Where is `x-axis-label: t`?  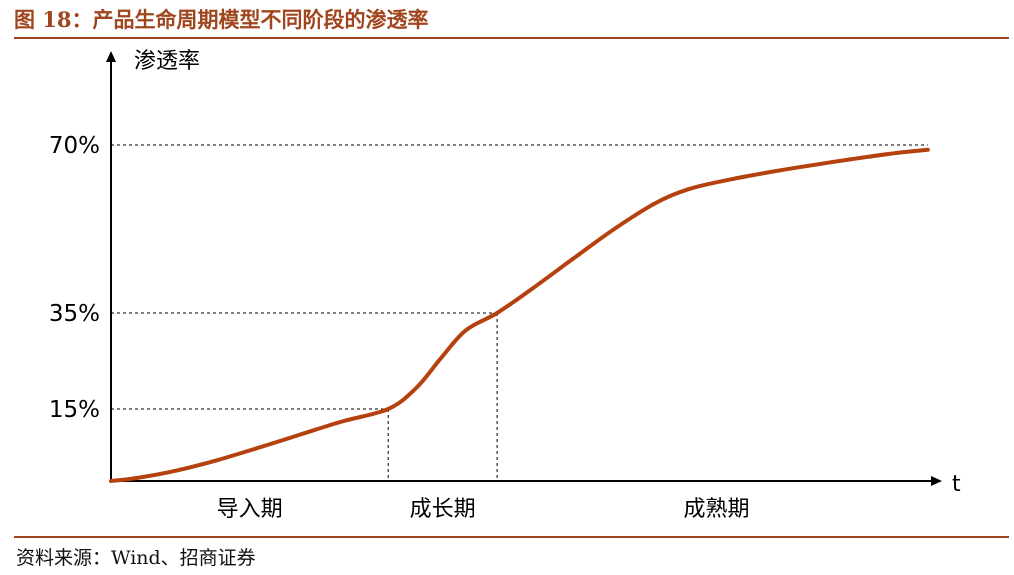 x-axis-label: t is located at coordinates (956, 484).